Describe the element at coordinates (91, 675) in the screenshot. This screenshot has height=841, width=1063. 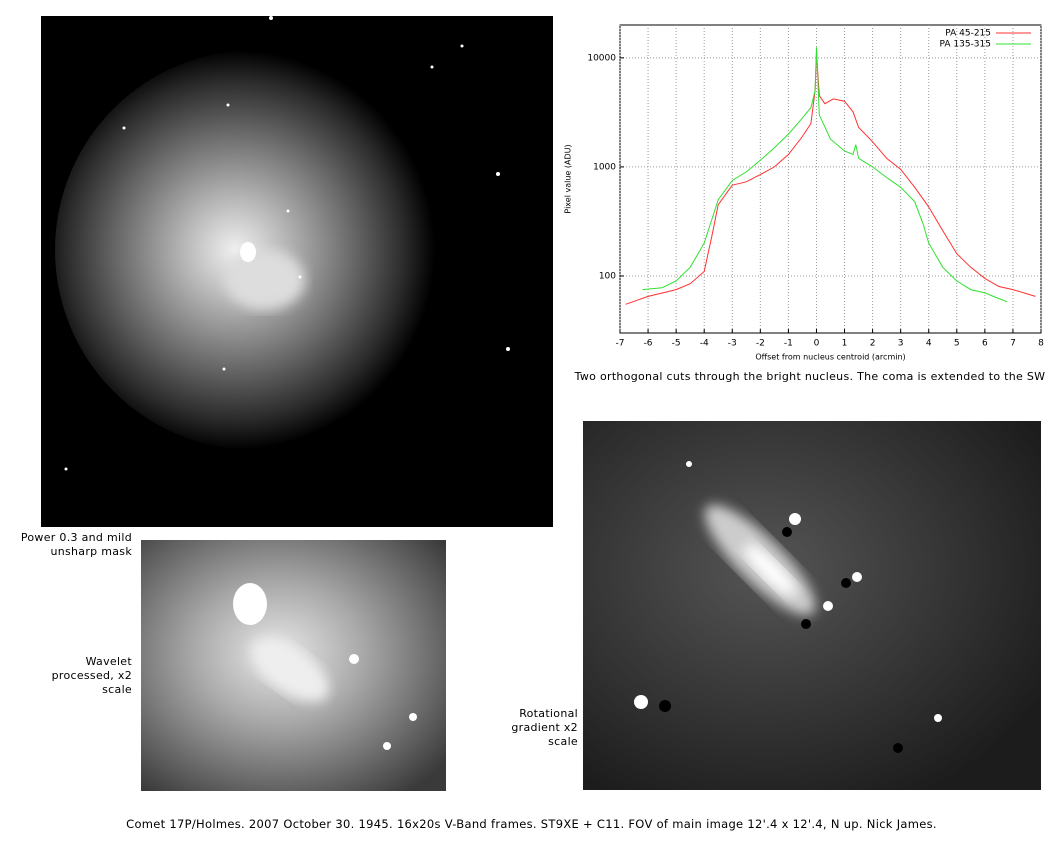
I see `wavelet-caption: Wavelet processed, x2 scale` at that location.